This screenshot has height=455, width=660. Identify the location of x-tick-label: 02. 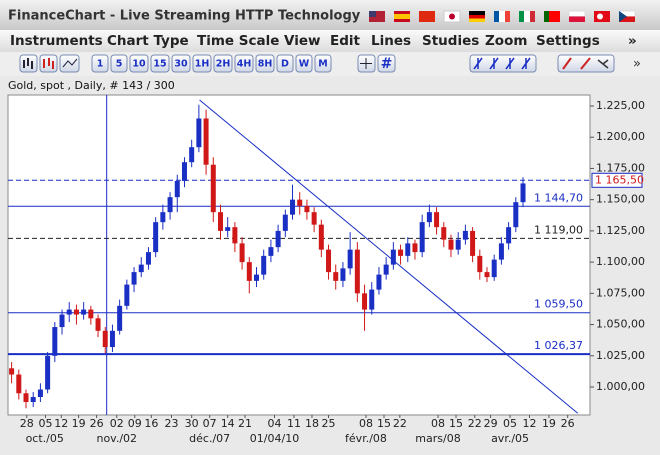
(117, 423).